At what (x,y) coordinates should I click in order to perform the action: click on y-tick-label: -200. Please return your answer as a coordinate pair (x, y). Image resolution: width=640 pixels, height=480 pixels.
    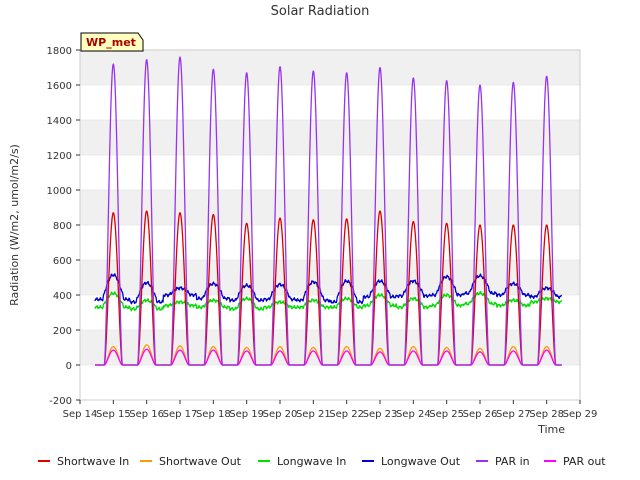
    Looking at the image, I should click on (60, 401).